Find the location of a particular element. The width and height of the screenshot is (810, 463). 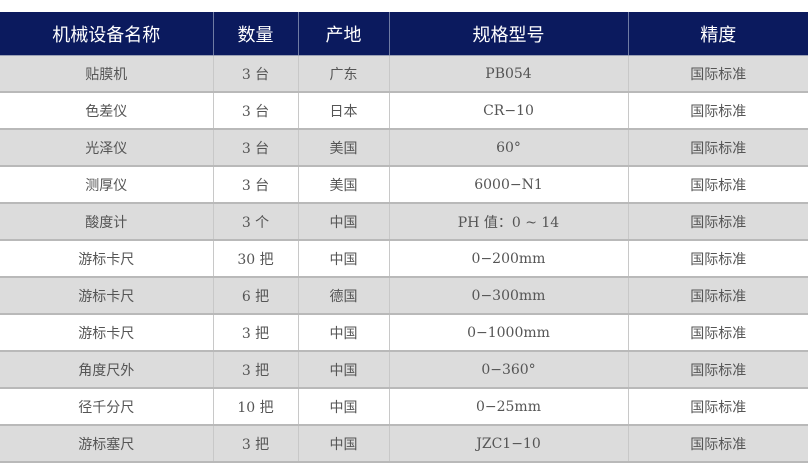

table-row: 径千分尺 10 把中国 0−25mm 国际标准 is located at coordinates (404, 407).